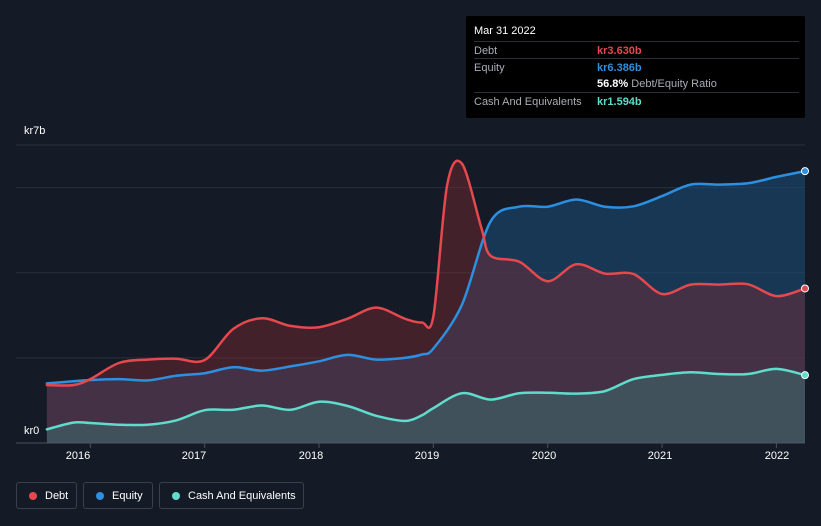 The image size is (821, 526). Describe the element at coordinates (805, 273) in the screenshot. I see `chart-end-markers` at that location.